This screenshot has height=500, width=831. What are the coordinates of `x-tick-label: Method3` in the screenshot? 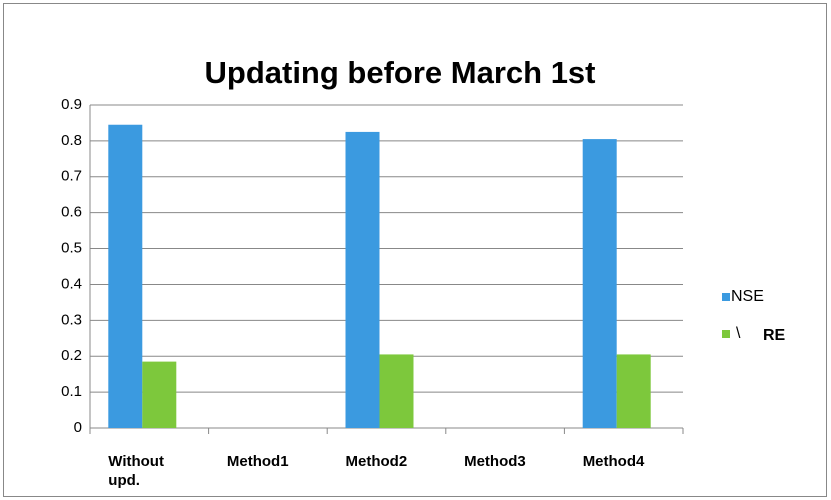 It's located at (495, 461).